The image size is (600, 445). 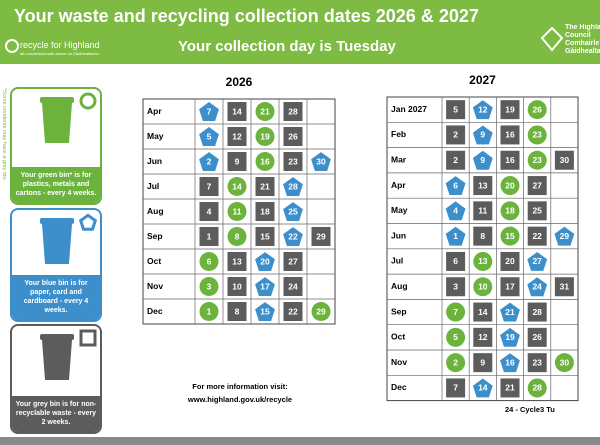 I want to click on council-line: Gàidhealtach, so click(x=582, y=51).